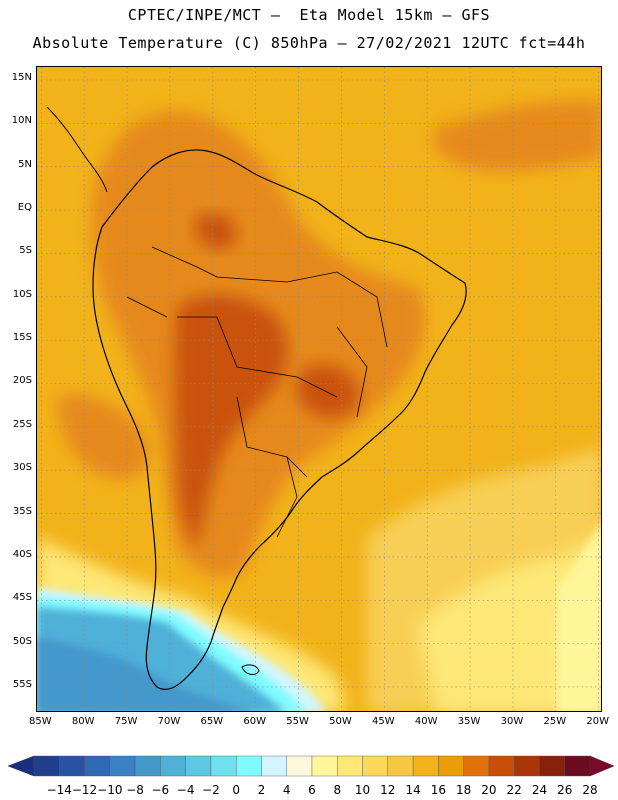 The image size is (618, 800). Describe the element at coordinates (388, 790) in the screenshot. I see `colorbar-tick-label: 12` at that location.